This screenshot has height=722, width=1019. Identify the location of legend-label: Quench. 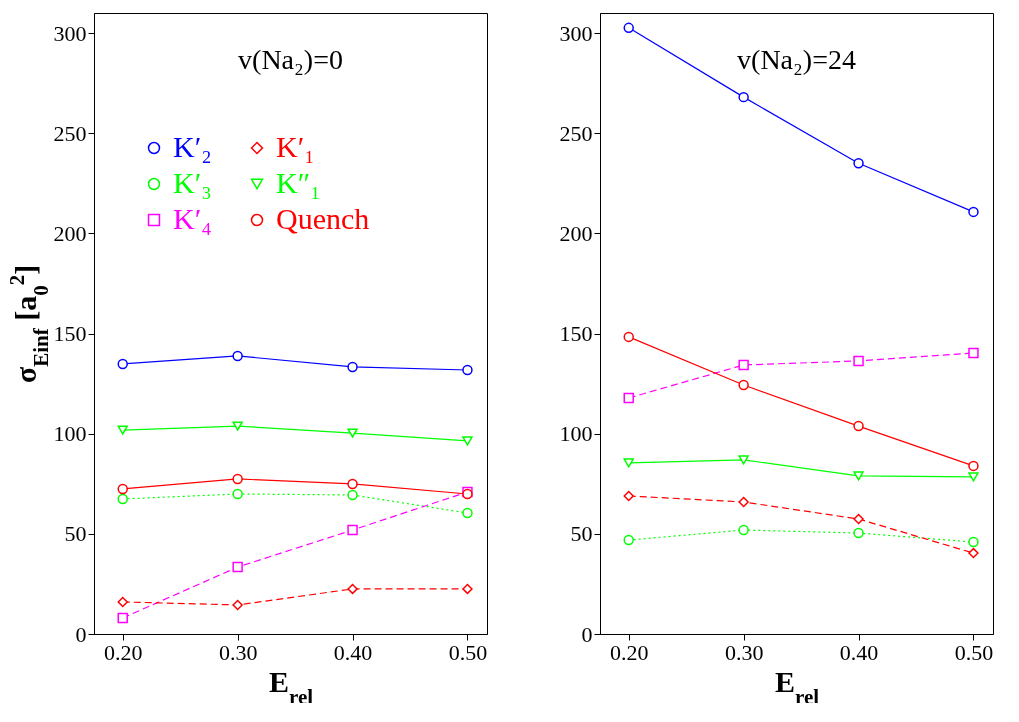
(323, 218).